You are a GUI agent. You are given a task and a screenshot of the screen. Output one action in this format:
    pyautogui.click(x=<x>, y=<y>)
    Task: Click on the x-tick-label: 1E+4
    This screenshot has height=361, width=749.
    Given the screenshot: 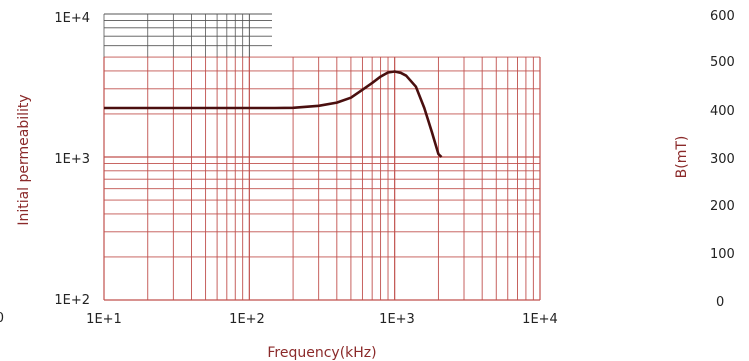 What is the action you would take?
    pyautogui.click(x=540, y=319)
    